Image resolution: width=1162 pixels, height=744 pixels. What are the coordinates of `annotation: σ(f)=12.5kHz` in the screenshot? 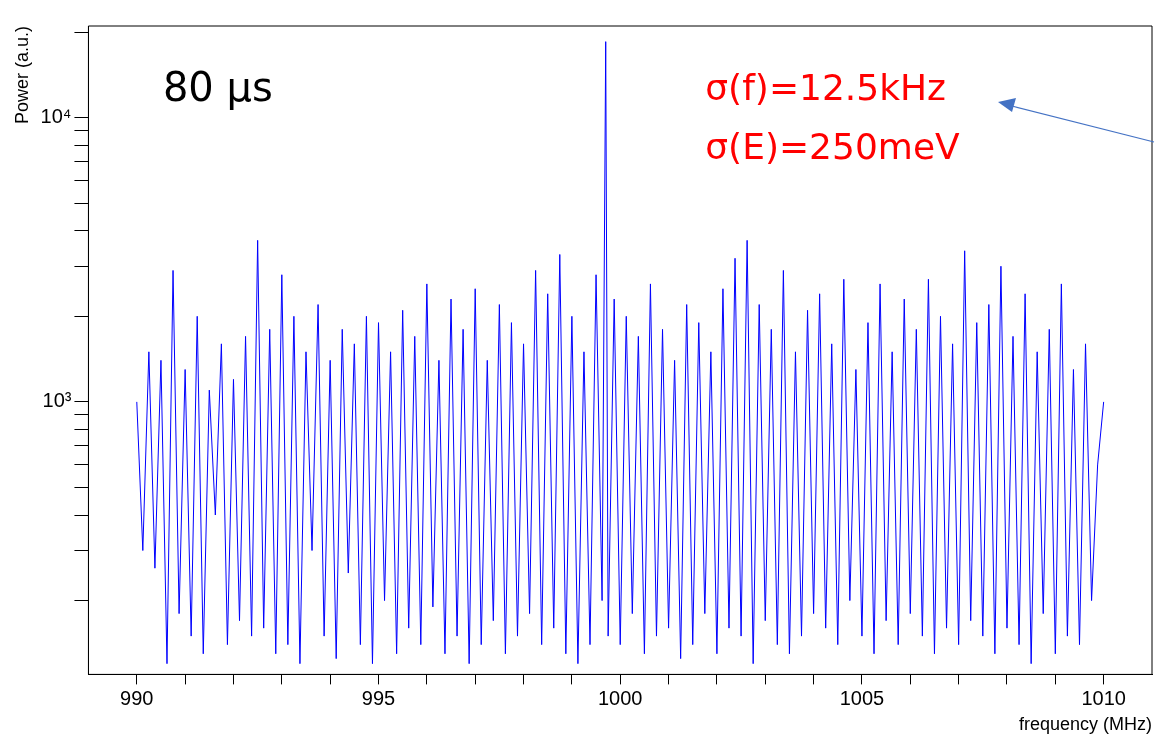 It's located at (826, 88).